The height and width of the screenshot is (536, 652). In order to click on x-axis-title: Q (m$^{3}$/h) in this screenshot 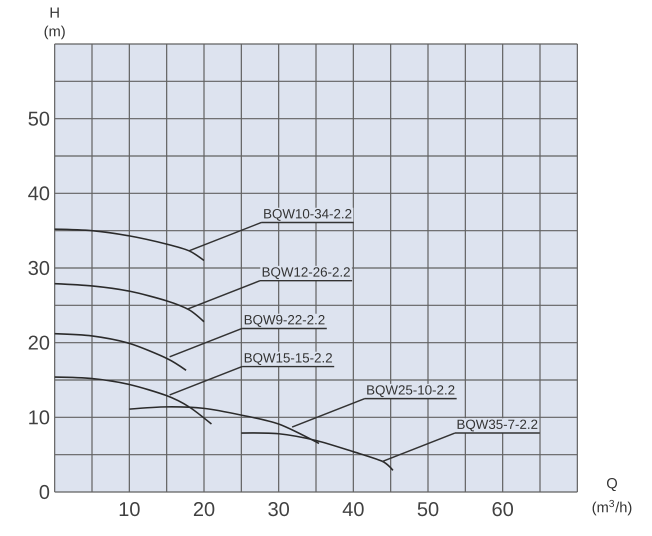, I will do `click(612, 497)`.